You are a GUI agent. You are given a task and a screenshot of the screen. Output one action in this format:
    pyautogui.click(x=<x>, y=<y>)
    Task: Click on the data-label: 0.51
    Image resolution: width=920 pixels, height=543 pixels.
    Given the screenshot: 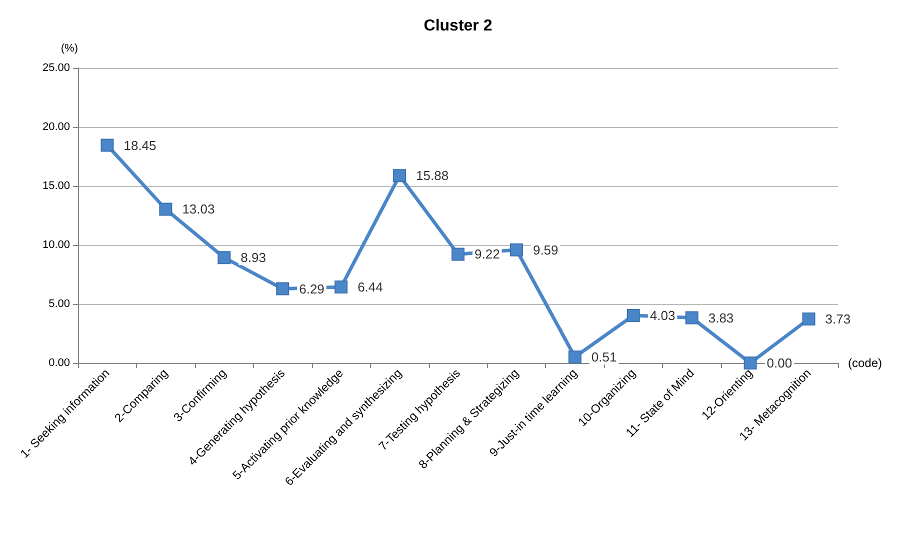 What is the action you would take?
    pyautogui.click(x=604, y=356)
    